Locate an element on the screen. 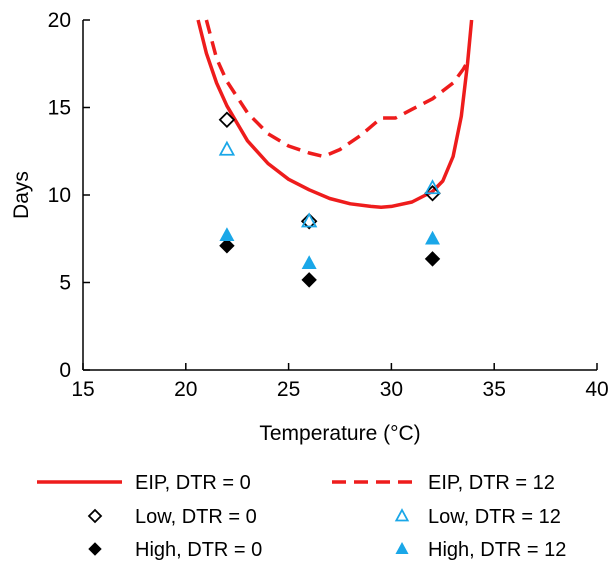 This screenshot has height=562, width=611. x-ticks: 15 20 25 30 35 40 is located at coordinates (340, 382).